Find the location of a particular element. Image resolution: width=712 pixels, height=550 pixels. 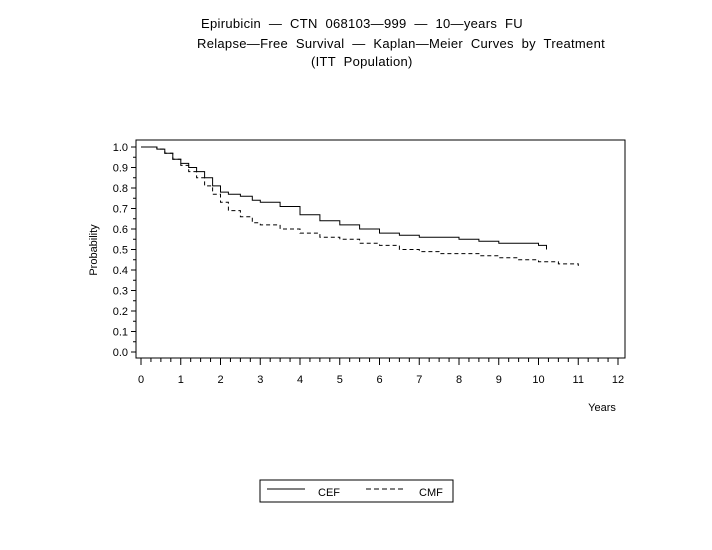

x-tick-label-5: 5 is located at coordinates (340, 380).